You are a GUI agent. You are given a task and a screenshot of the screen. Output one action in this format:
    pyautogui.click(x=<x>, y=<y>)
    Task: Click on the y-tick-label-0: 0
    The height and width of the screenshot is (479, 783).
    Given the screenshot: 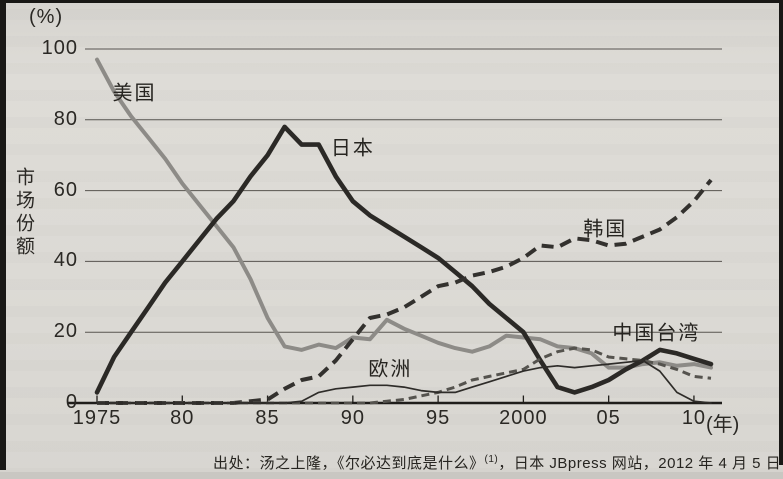 What is the action you would take?
    pyautogui.click(x=71, y=402)
    